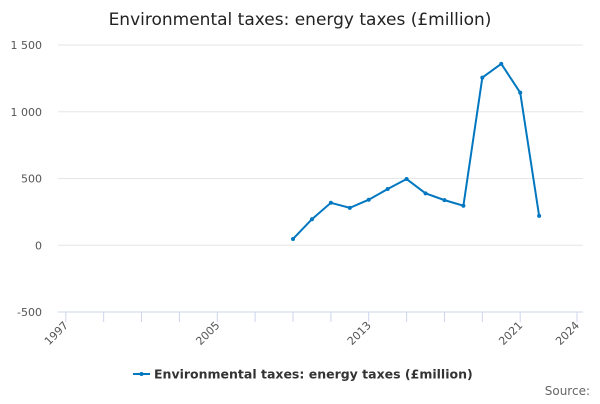  I want to click on data-point-2010, so click(311, 219).